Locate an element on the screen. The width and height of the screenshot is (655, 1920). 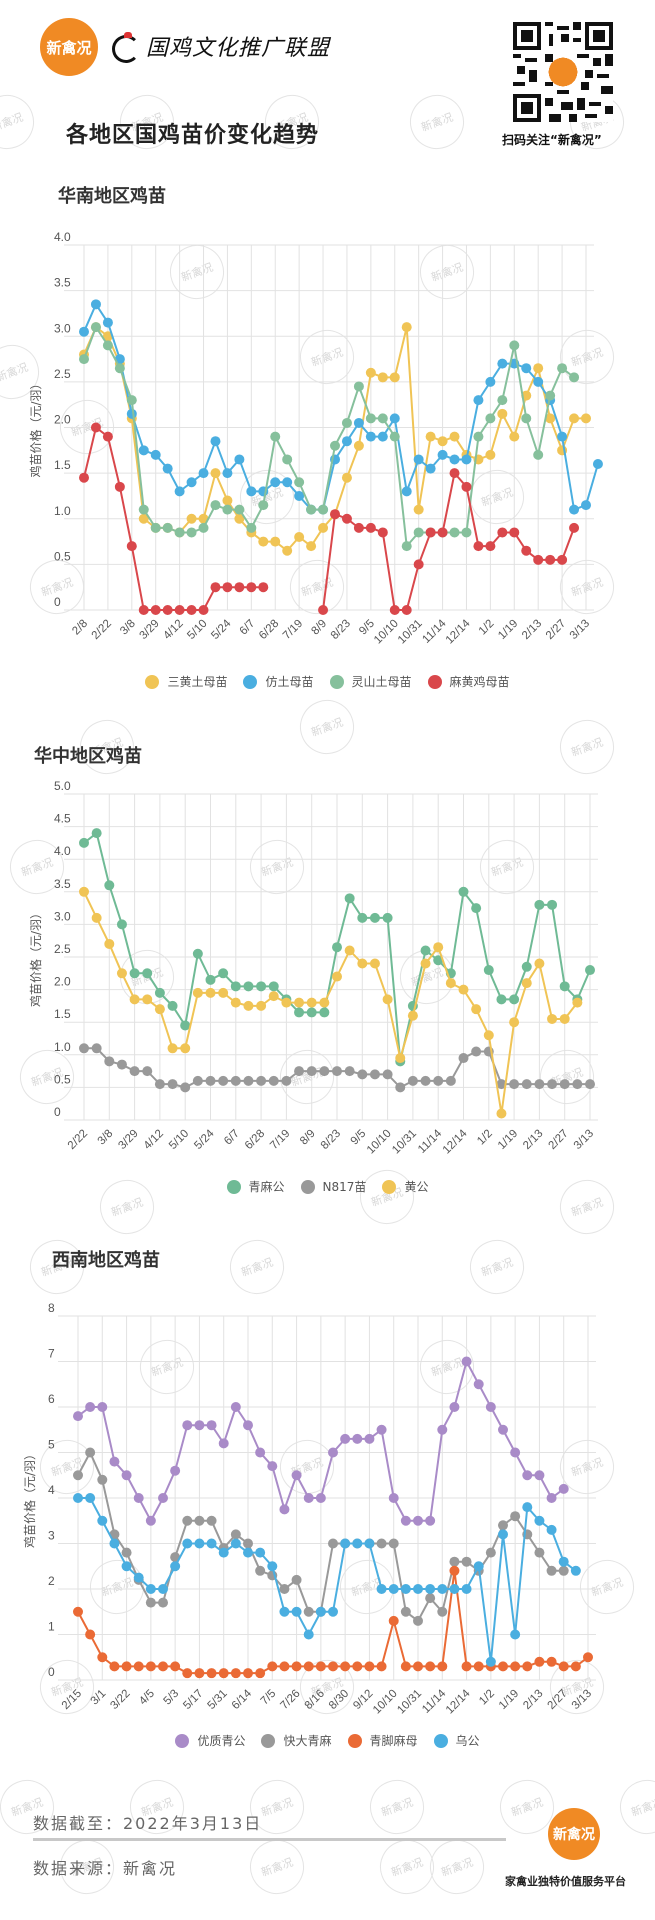
y-tick-label: 5 is located at coordinates (51, 1445).